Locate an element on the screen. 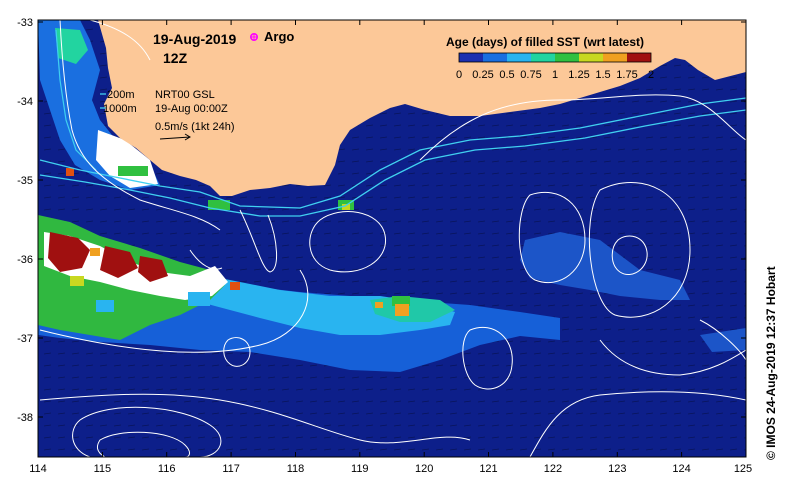 This screenshot has height=492, width=790. vector-scale-label: 0.5m/s (1kt 24h) is located at coordinates (194, 127).